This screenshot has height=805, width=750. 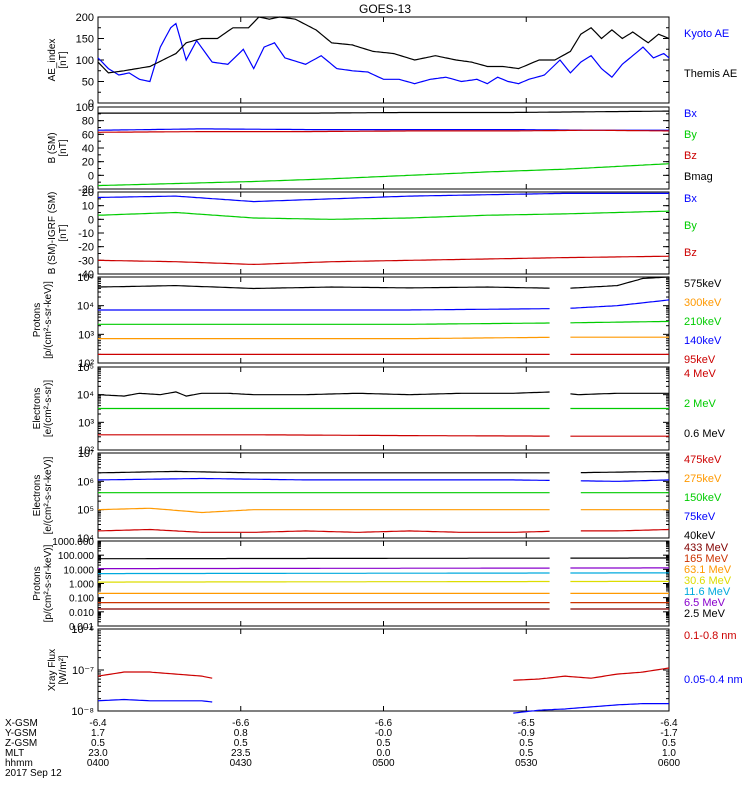 What do you see at coordinates (698, 177) in the screenshot?
I see `legend-label: Bmag` at bounding box center [698, 177].